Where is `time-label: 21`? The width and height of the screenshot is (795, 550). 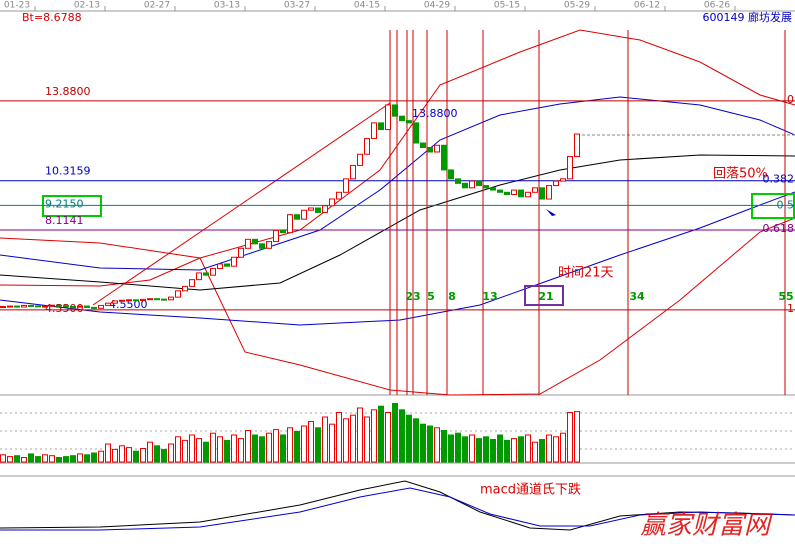
time-label: 21 is located at coordinates (545, 296).